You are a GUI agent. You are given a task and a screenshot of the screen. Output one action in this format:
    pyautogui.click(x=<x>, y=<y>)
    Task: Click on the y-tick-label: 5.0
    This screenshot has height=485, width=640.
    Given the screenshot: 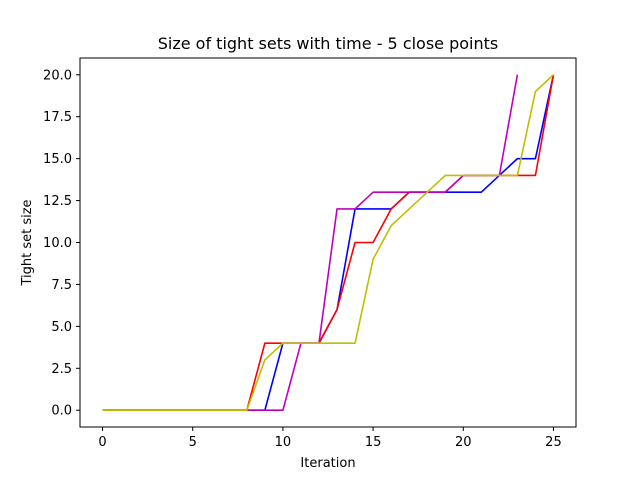 What is the action you would take?
    pyautogui.click(x=61, y=327)
    